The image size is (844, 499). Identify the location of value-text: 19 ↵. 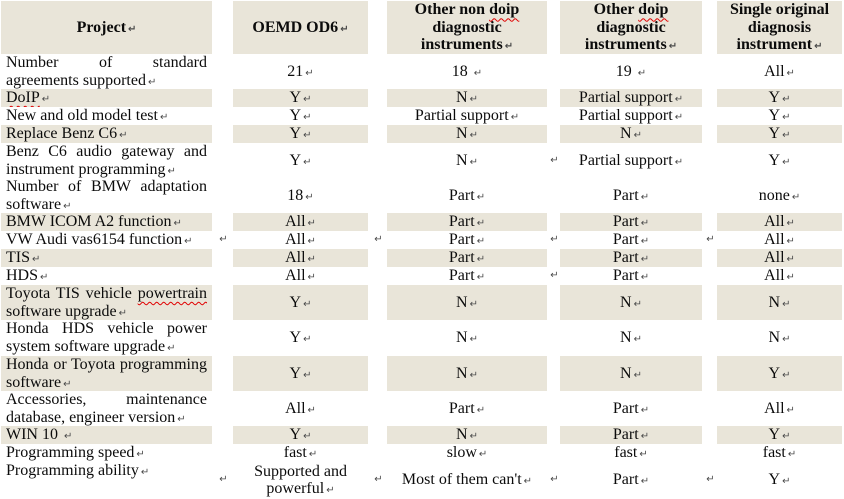
(631, 72).